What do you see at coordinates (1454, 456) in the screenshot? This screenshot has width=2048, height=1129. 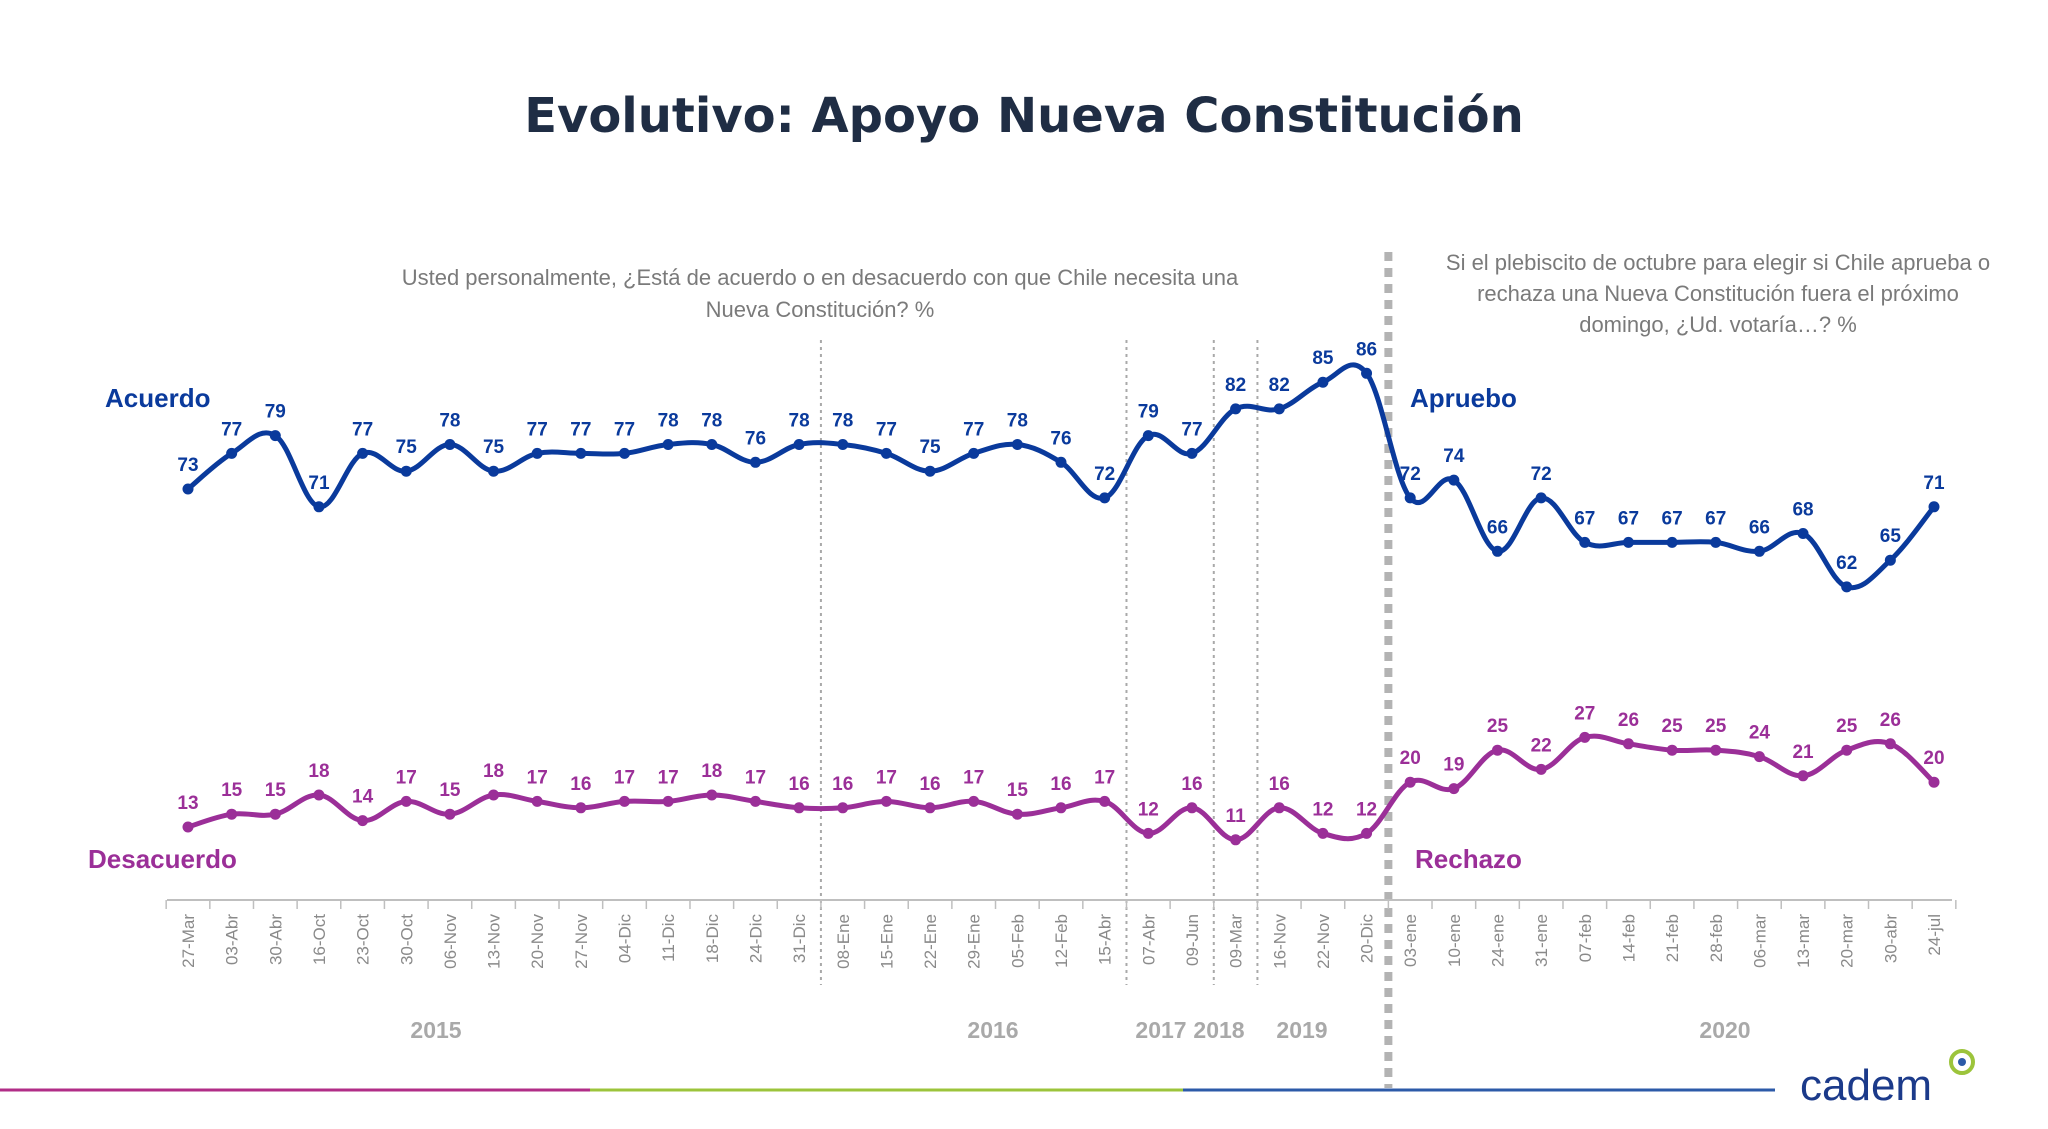 I see `data-label-acuerdo: 74` at bounding box center [1454, 456].